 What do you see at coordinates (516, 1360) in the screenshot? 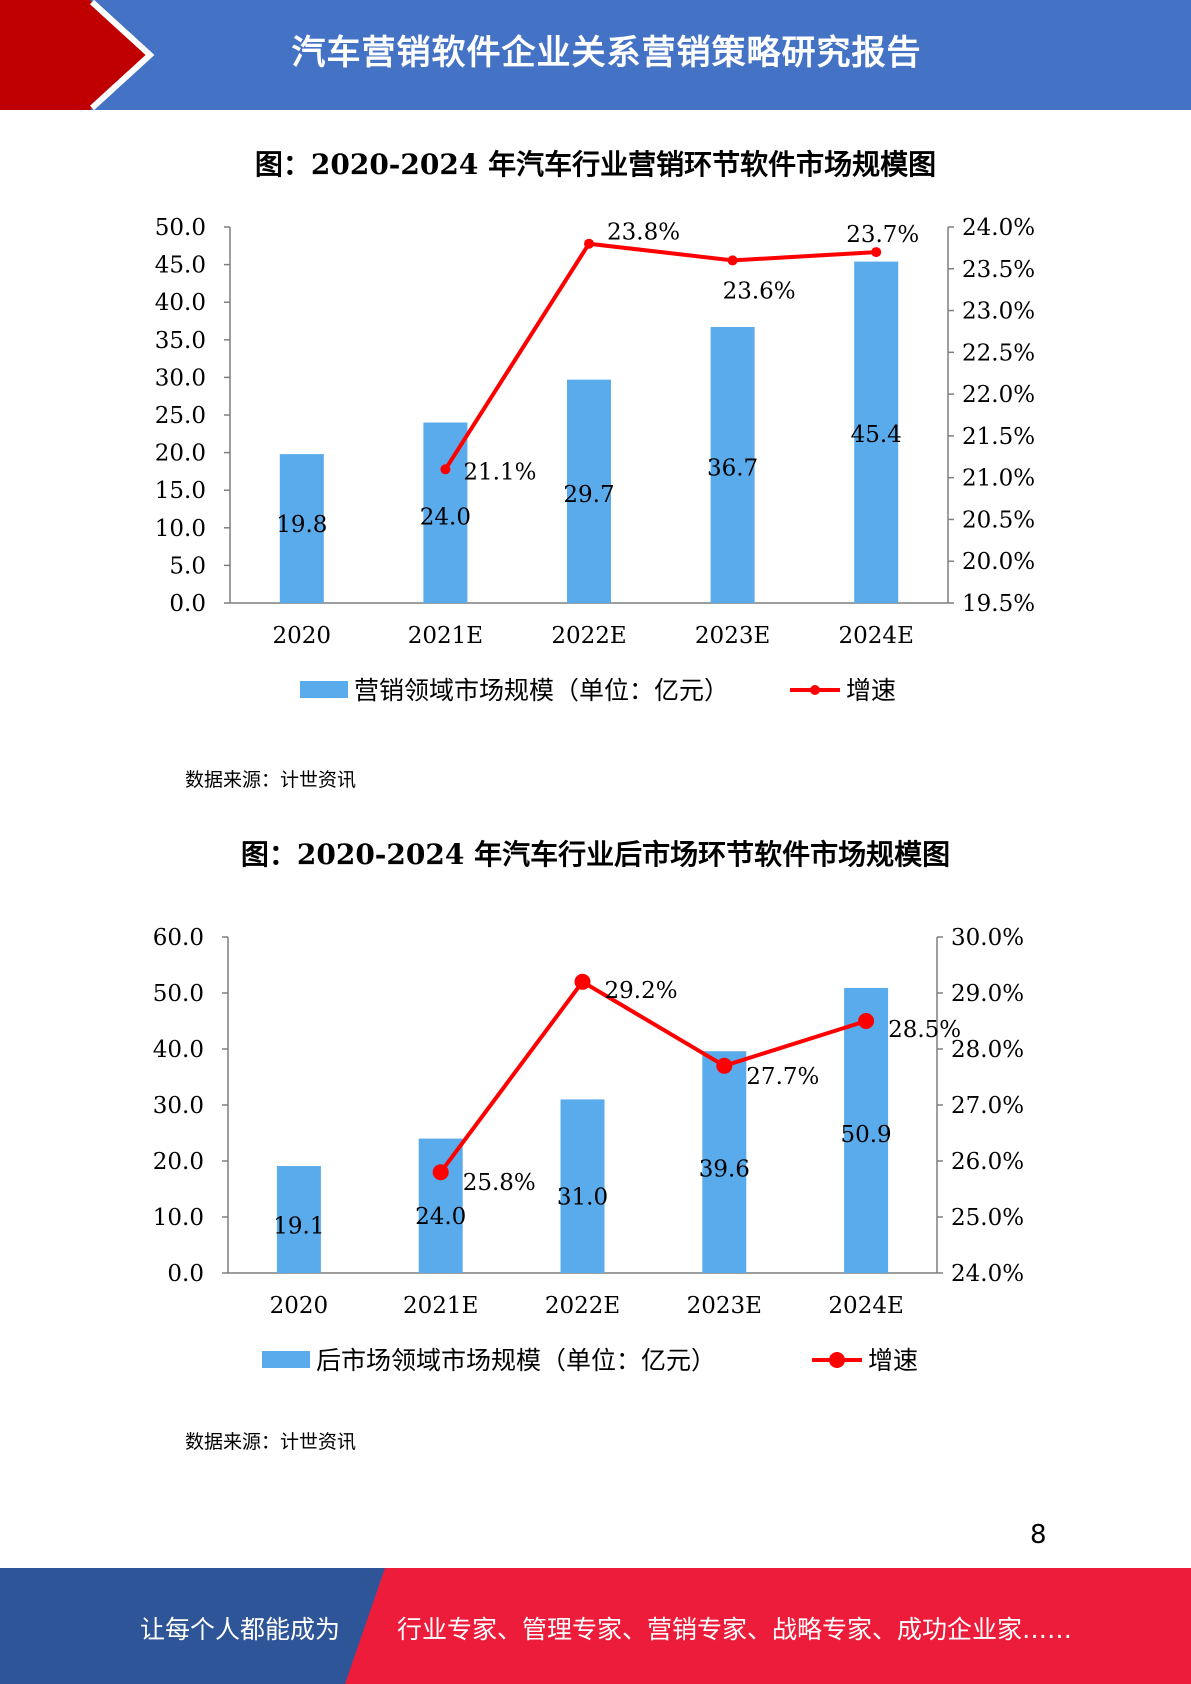
I see `legend-bar-label: 后市场领域市场规模（单位：亿元）` at bounding box center [516, 1360].